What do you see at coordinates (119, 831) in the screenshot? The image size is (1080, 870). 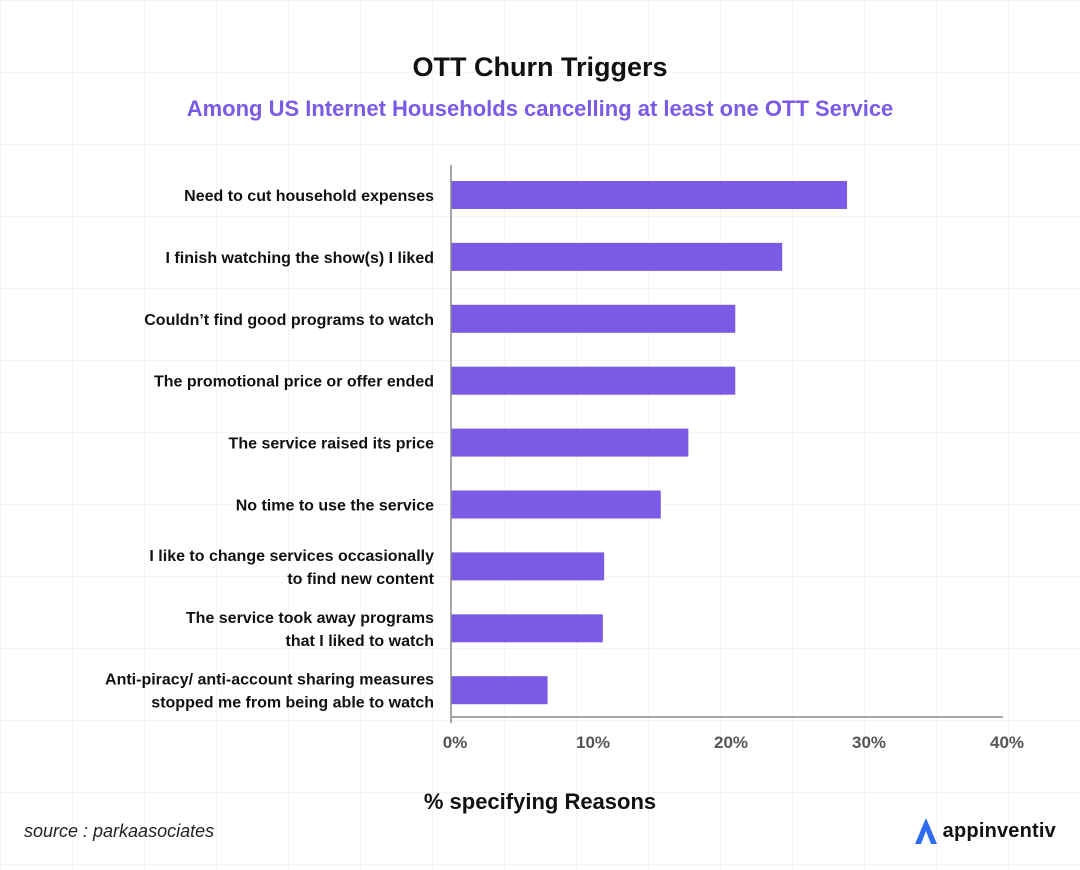 I see `source-note: source : parkaasociates` at bounding box center [119, 831].